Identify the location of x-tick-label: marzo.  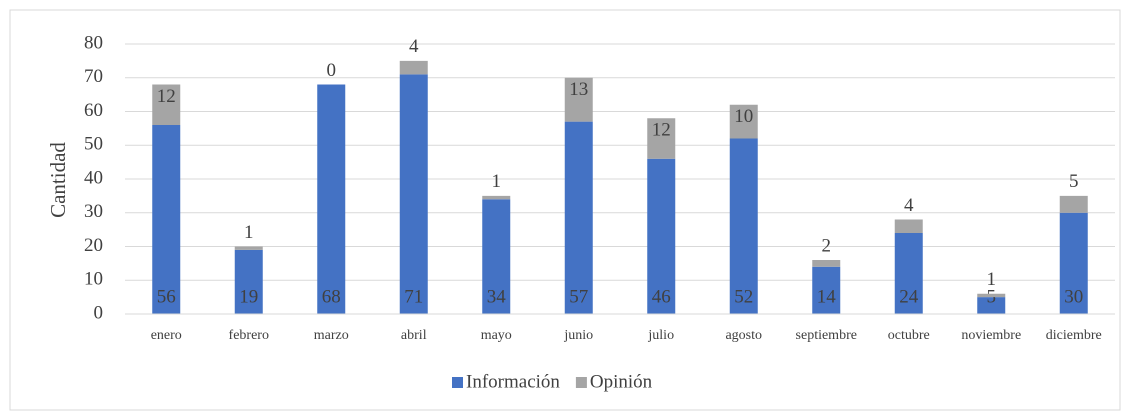
(331, 335).